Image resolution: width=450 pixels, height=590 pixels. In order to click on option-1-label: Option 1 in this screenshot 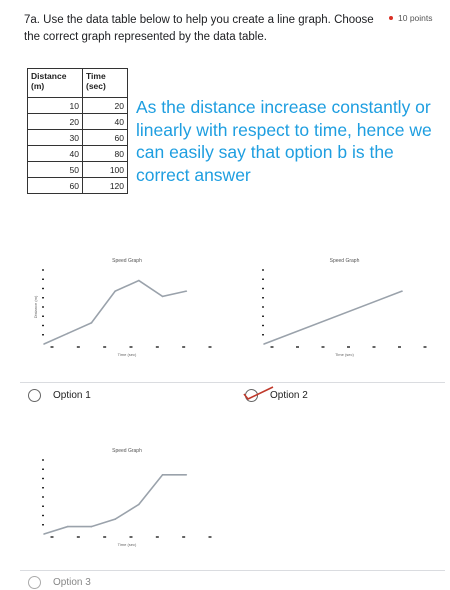, I will do `click(72, 395)`.